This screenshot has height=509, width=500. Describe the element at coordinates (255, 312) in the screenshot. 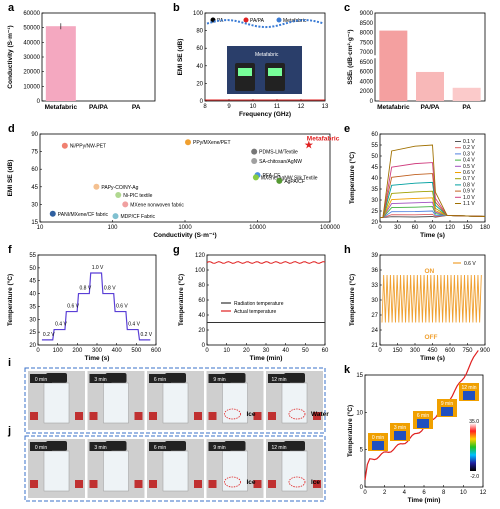

I see `legend-entry: Actual temperature` at that location.